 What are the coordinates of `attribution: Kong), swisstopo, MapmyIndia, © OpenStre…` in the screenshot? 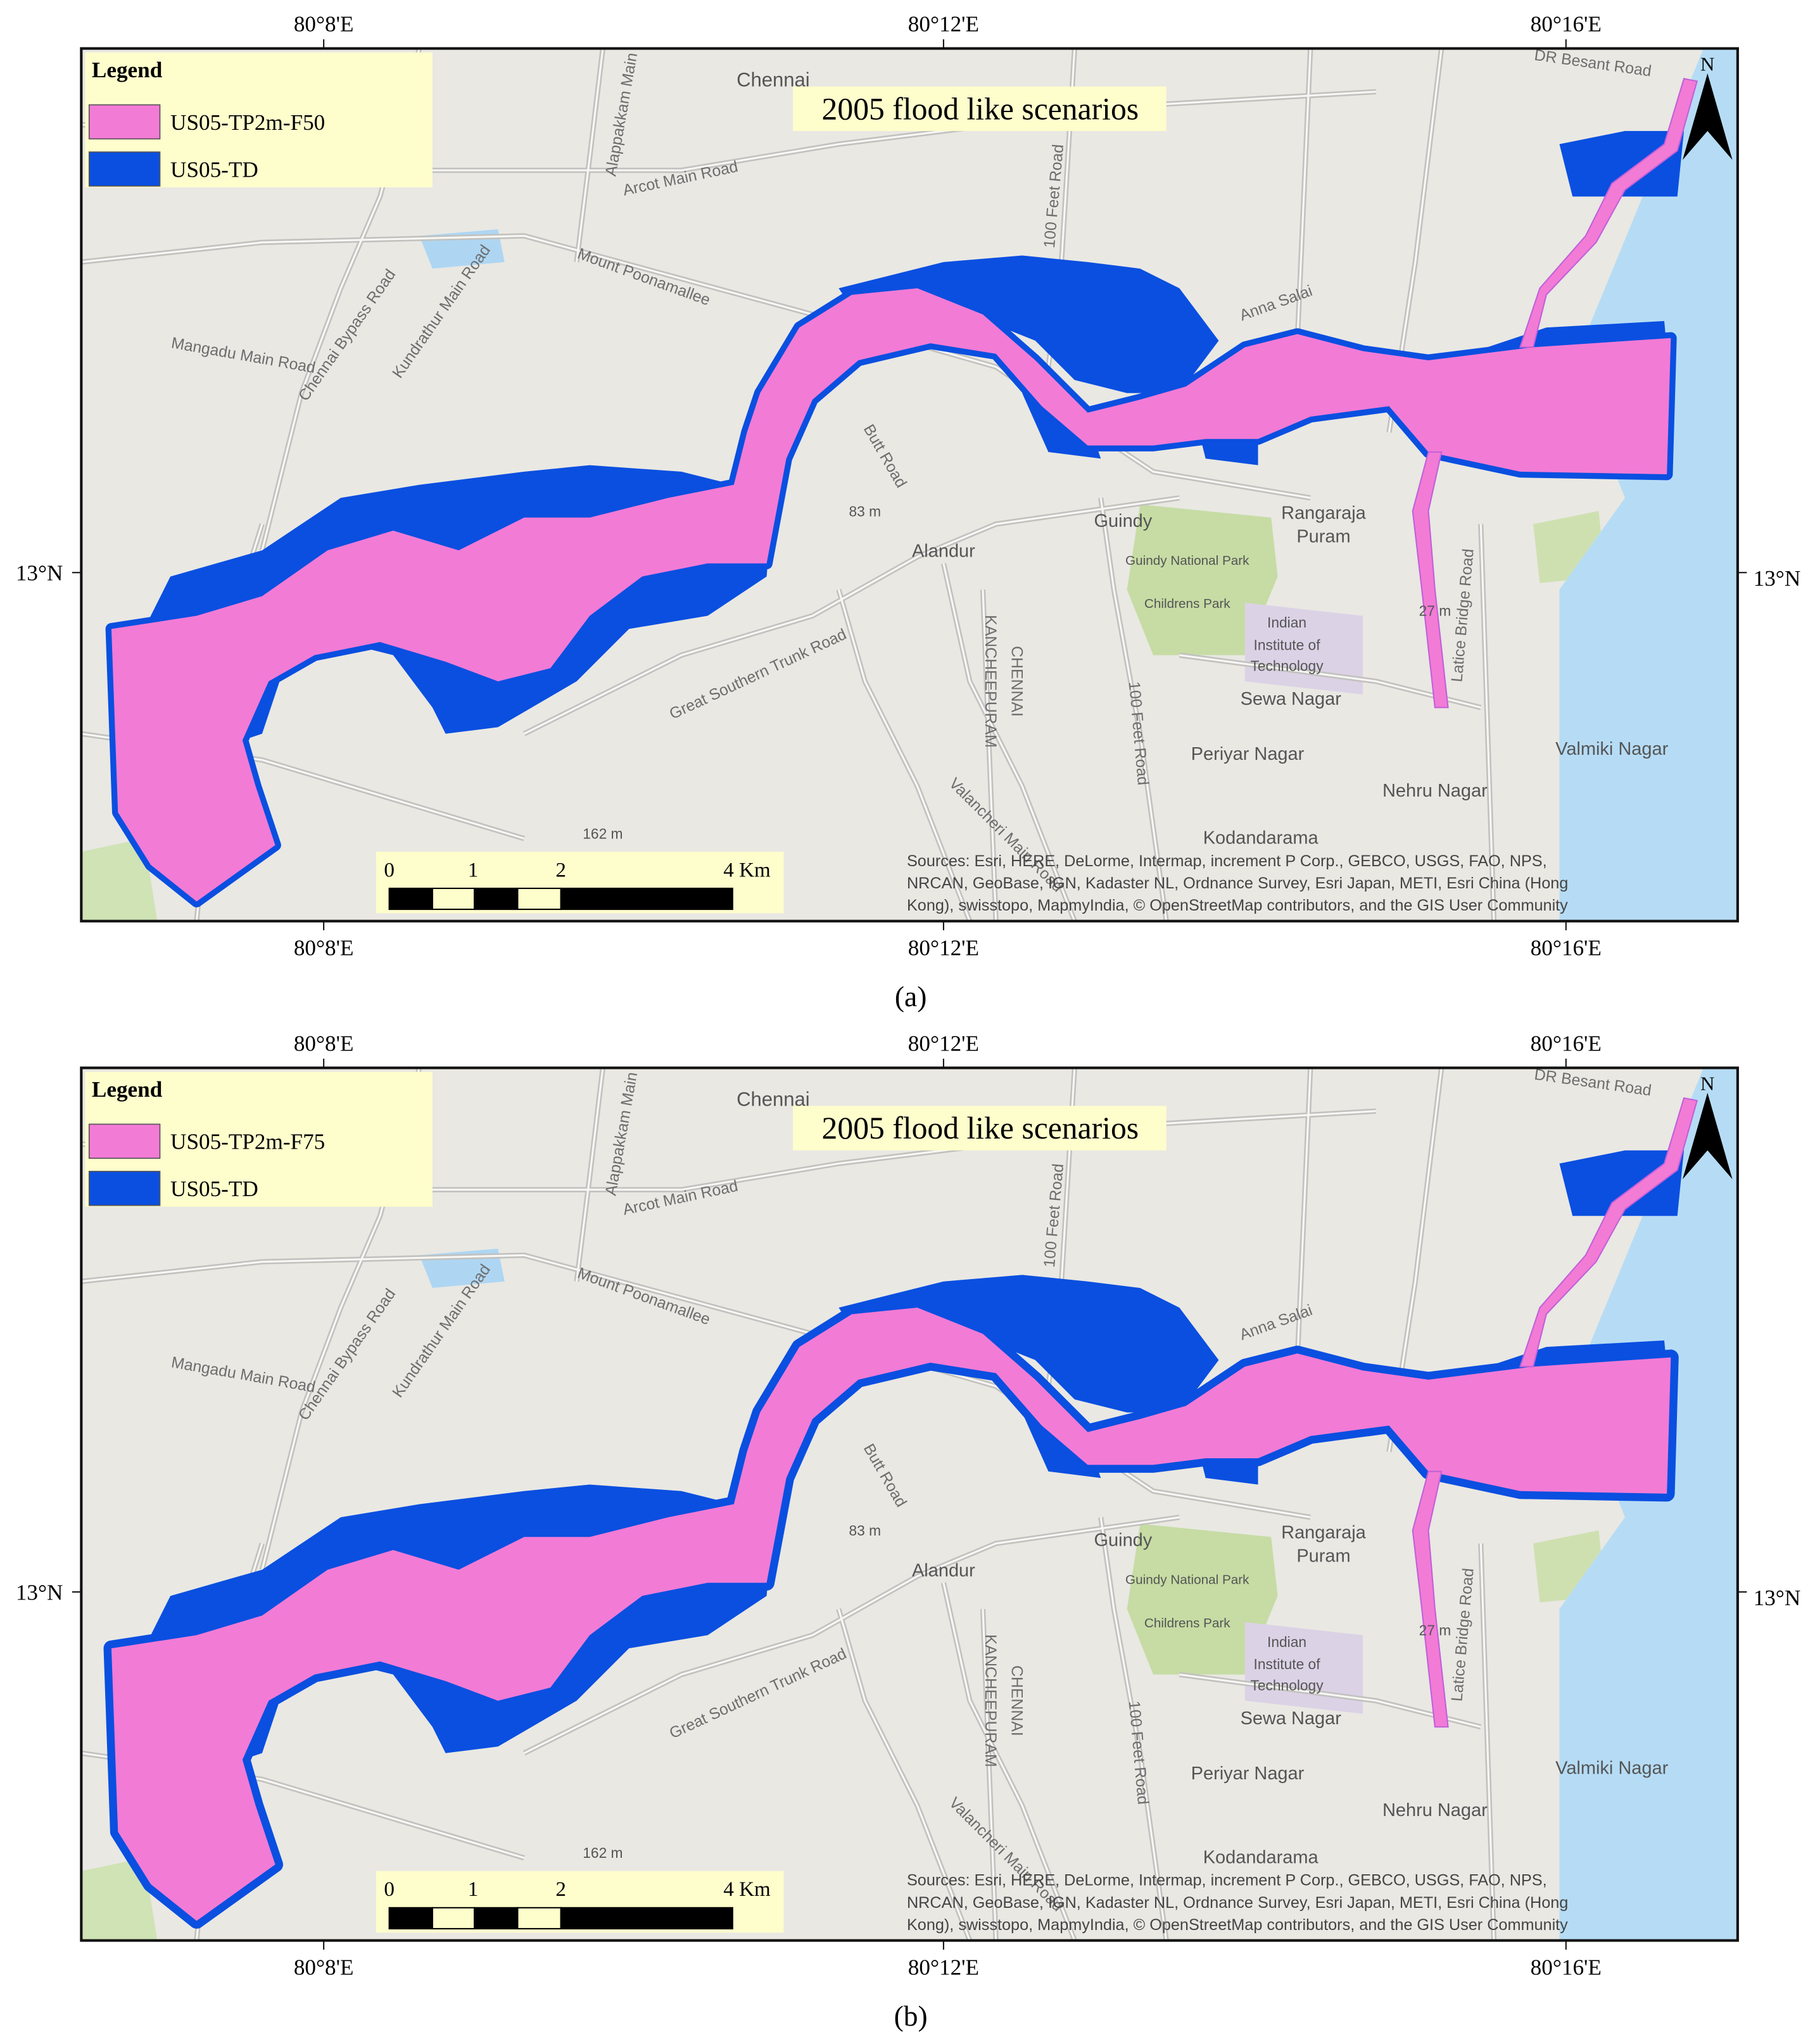 It's located at (1237, 905).